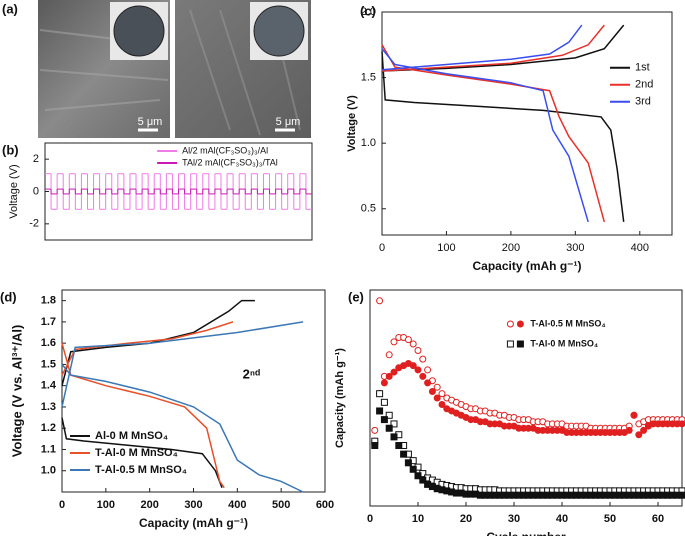 The image size is (685, 536). I want to click on x-tick-label: 50, so click(610, 519).